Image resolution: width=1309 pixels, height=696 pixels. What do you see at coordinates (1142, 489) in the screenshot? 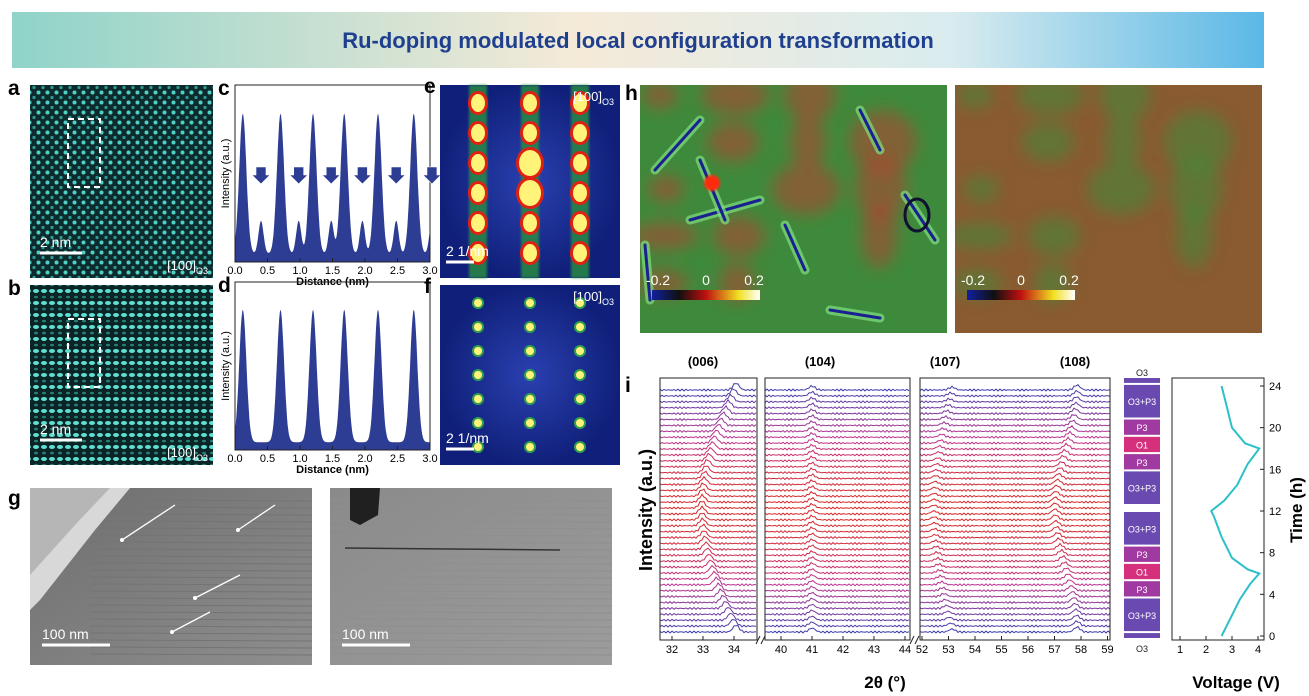
I see `phase-label: O3+P3` at bounding box center [1142, 489].